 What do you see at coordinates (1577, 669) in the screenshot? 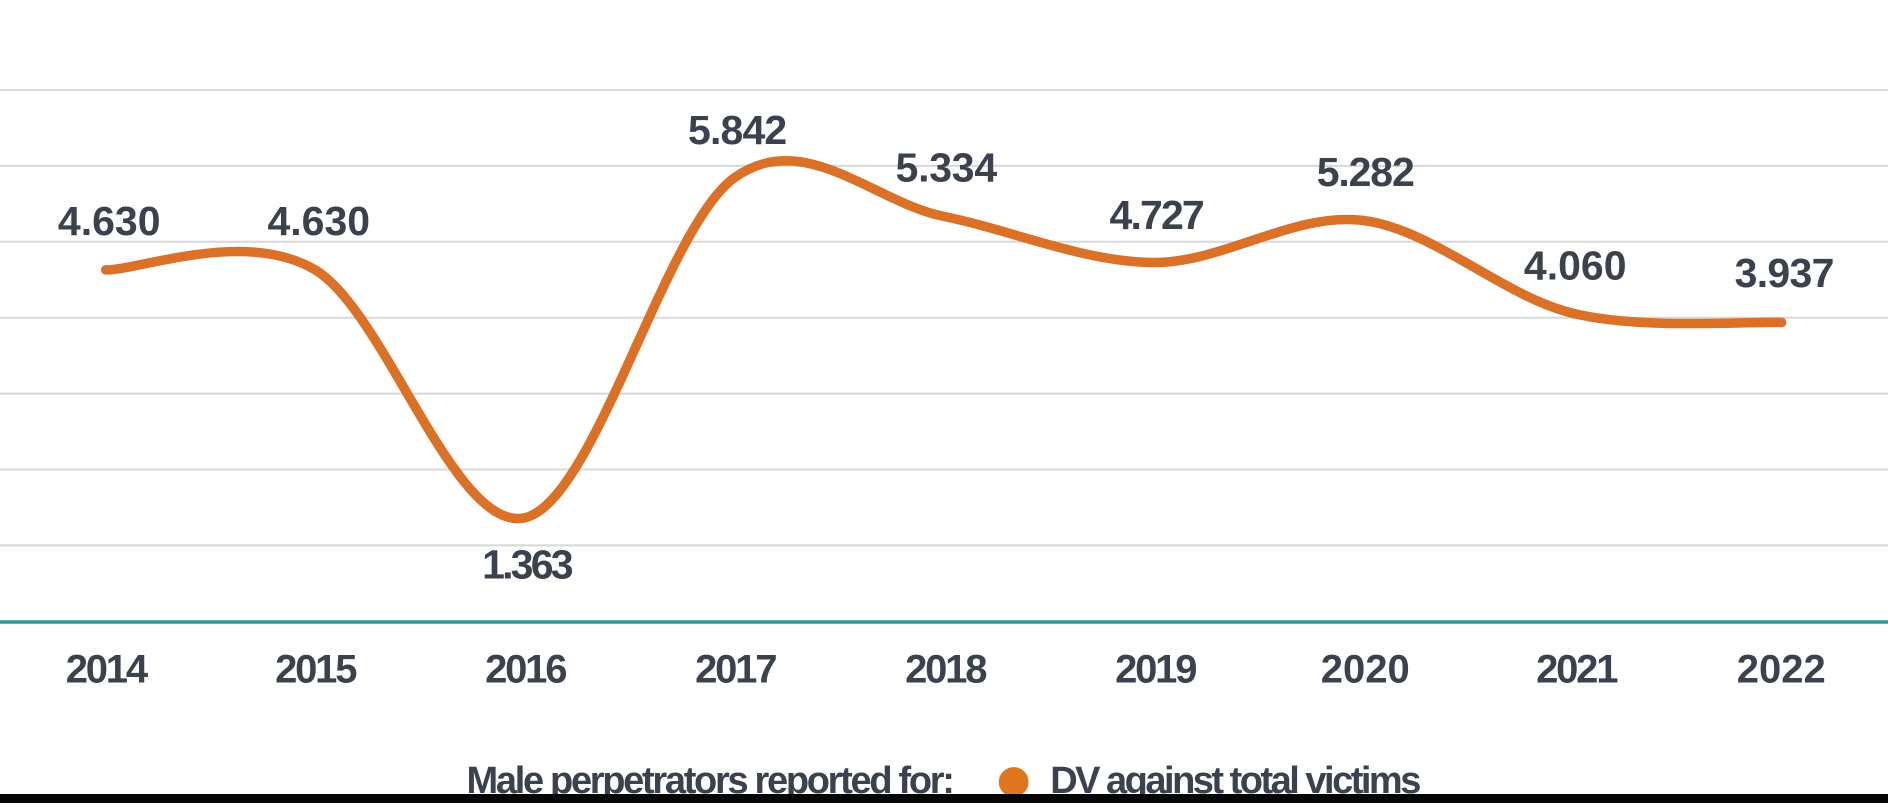
I see `svg-text: 2021` at bounding box center [1577, 669].